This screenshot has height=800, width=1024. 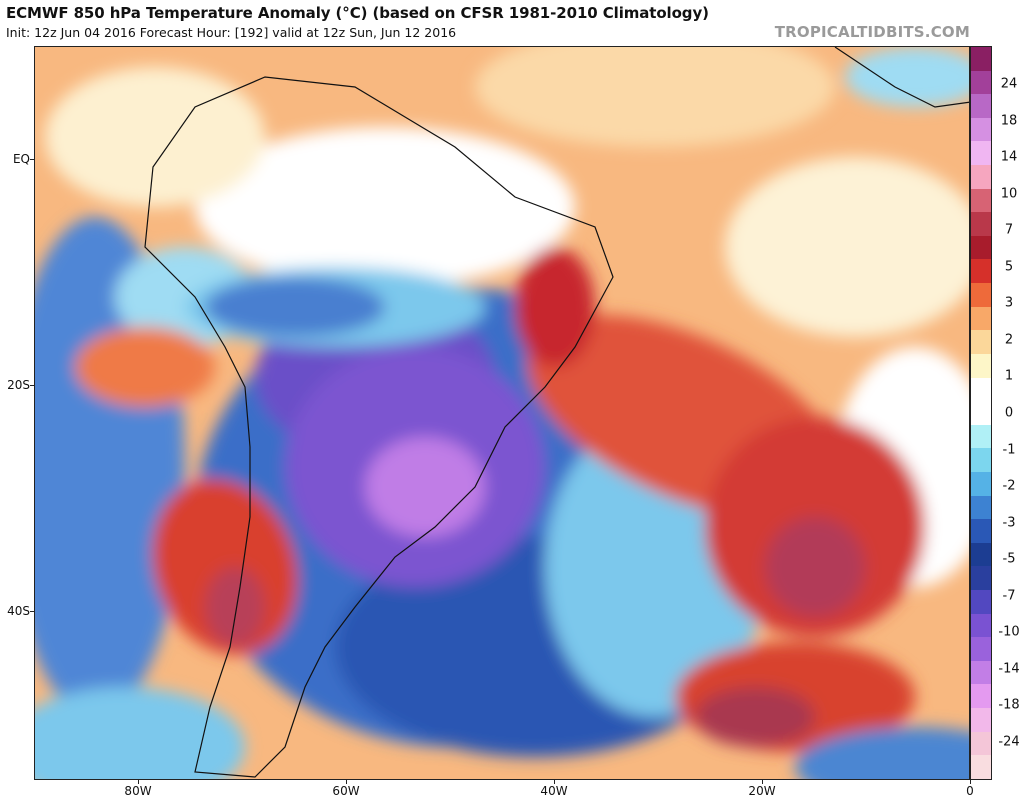 I want to click on colorbar-label: 7, so click(x=1009, y=230).